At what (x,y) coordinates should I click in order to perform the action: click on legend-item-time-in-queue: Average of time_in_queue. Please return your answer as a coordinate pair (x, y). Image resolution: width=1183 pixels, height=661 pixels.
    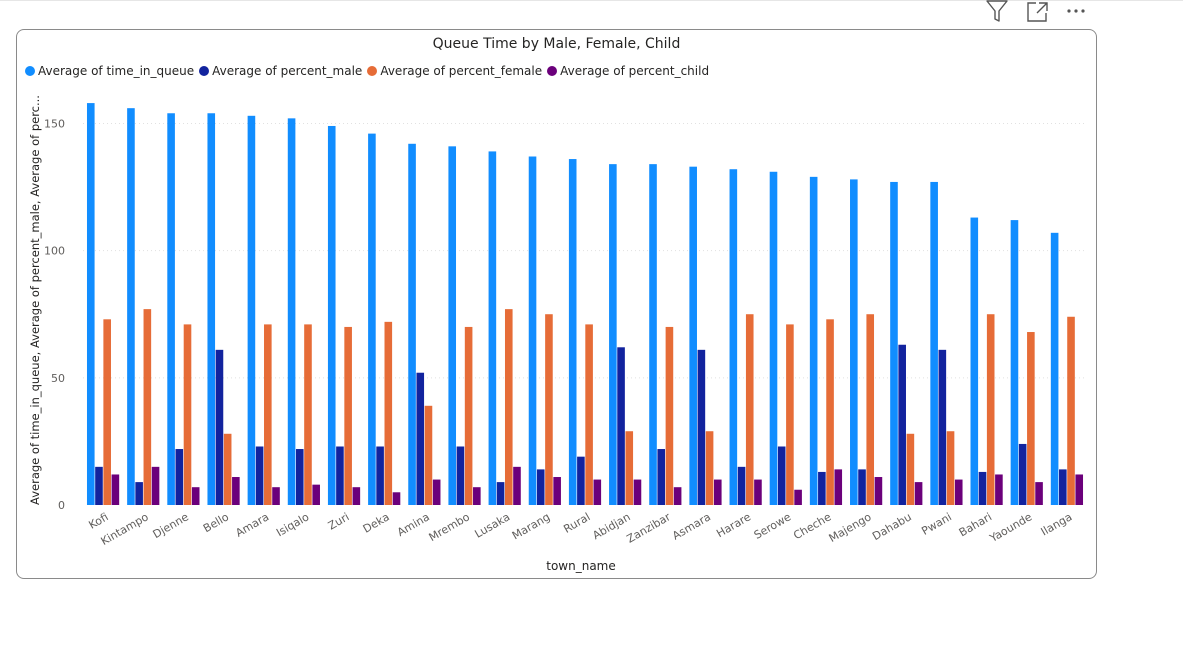
    Looking at the image, I should click on (109, 71).